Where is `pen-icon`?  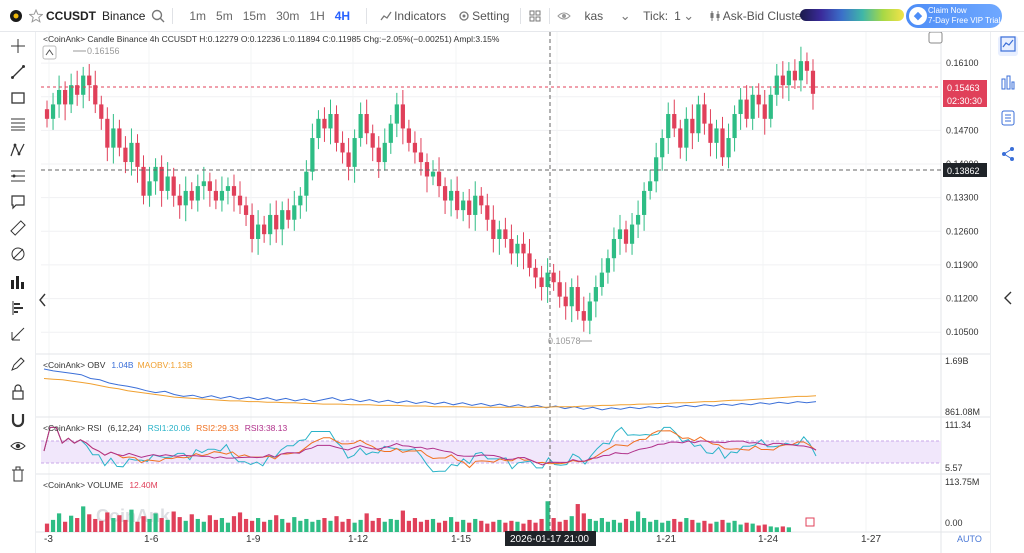
pen-icon is located at coordinates (18, 366).